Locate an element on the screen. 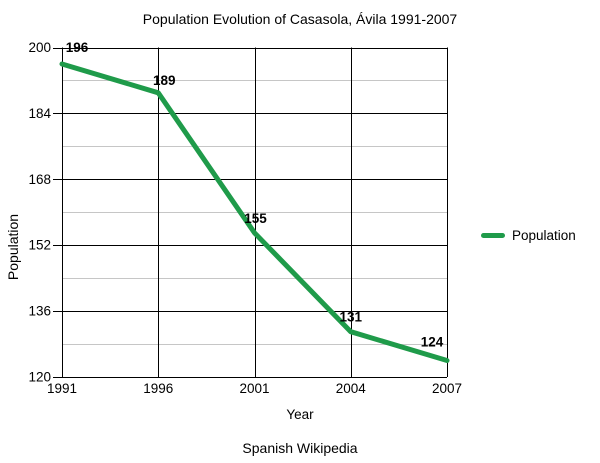 The height and width of the screenshot is (463, 600). legend-line-swatch is located at coordinates (493, 235).